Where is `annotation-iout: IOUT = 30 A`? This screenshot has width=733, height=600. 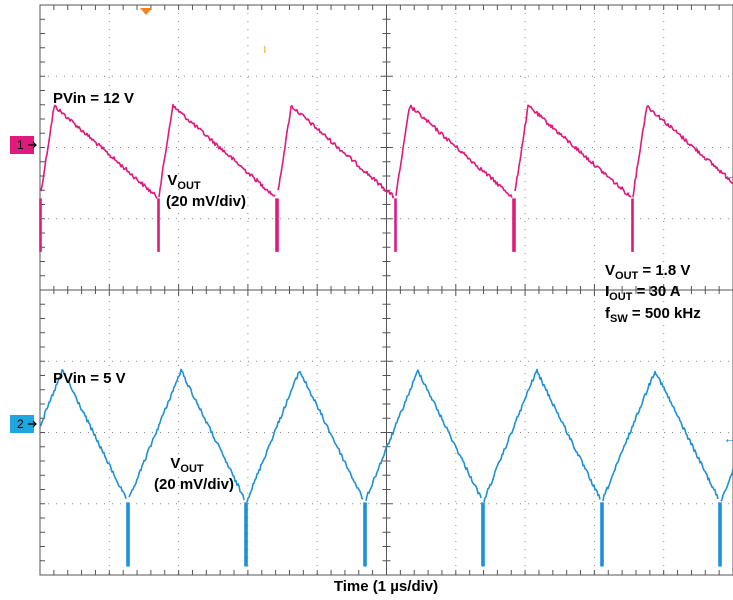
annotation-iout: IOUT = 30 A is located at coordinates (643, 293).